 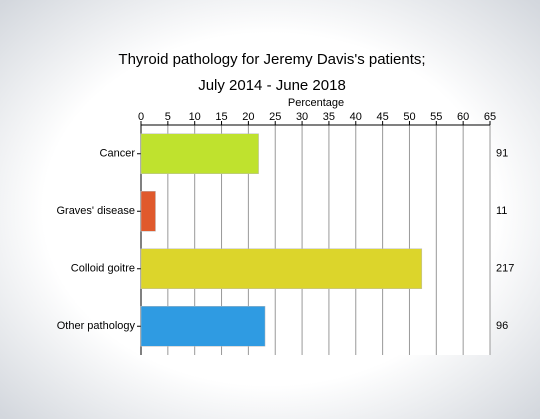 What do you see at coordinates (248, 117) in the screenshot?
I see `x-tick-label: 20` at bounding box center [248, 117].